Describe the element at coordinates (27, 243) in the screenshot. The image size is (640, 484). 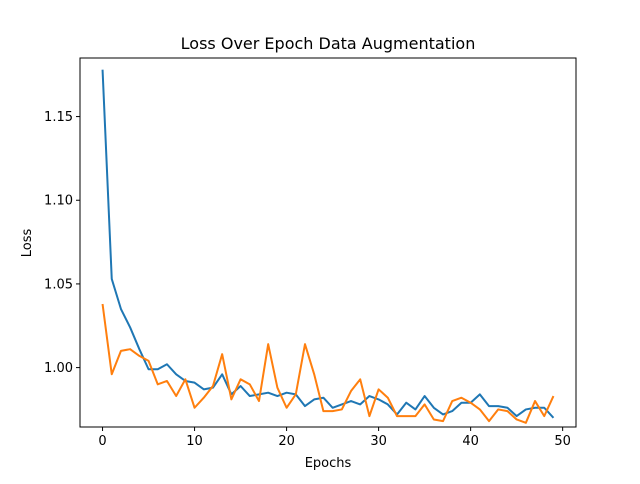
I see `y-axis-label: Loss` at that location.